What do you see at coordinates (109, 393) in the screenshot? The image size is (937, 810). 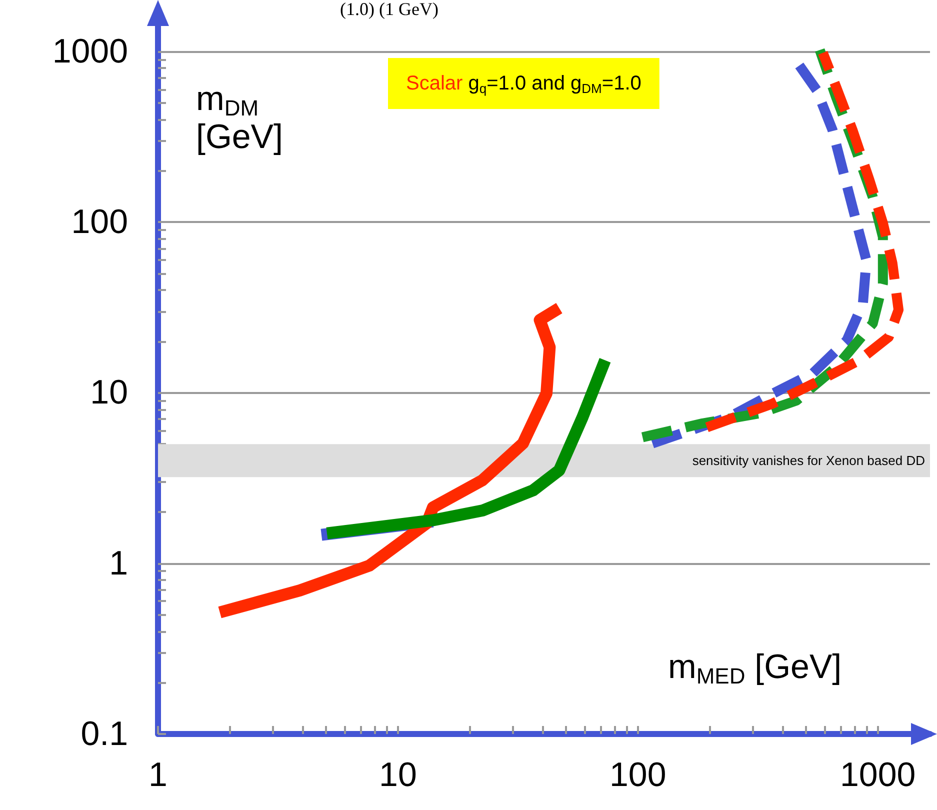 I see `y-tick-label: 10` at bounding box center [109, 393].